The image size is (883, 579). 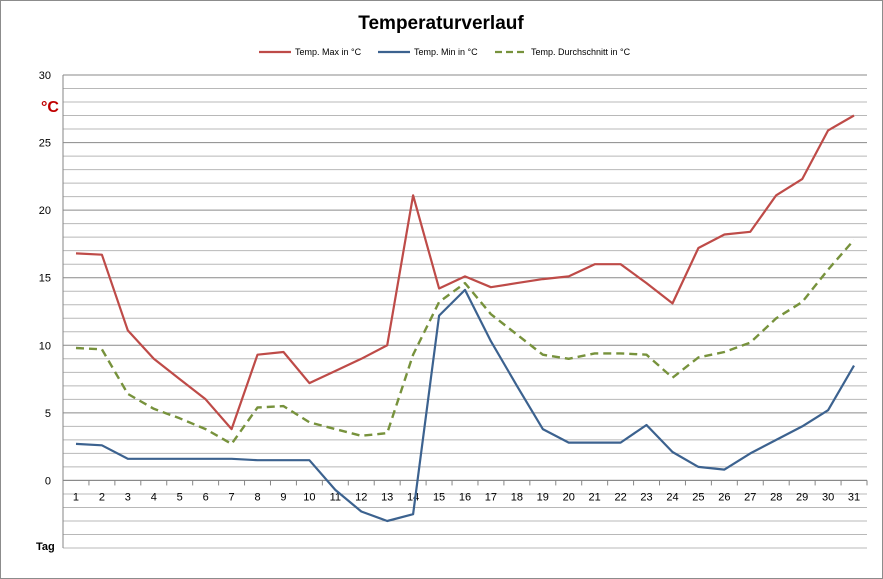 What do you see at coordinates (335, 497) in the screenshot?
I see `x-tick-label: 11` at bounding box center [335, 497].